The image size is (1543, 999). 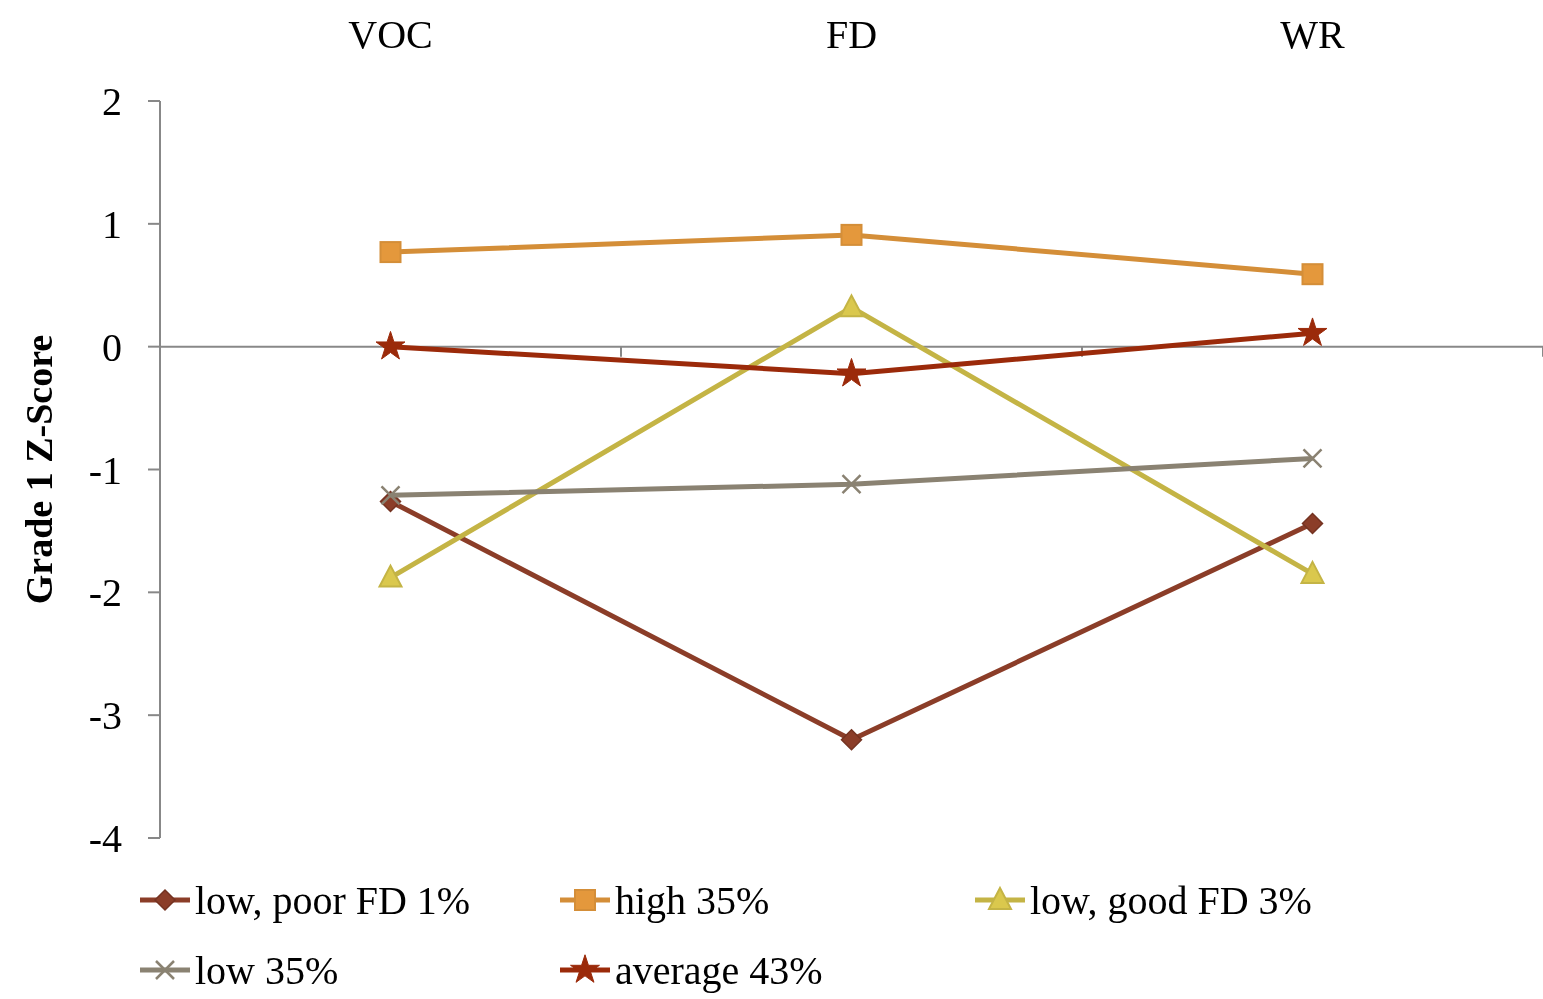 I want to click on y-tick-label: 0, so click(x=112, y=347).